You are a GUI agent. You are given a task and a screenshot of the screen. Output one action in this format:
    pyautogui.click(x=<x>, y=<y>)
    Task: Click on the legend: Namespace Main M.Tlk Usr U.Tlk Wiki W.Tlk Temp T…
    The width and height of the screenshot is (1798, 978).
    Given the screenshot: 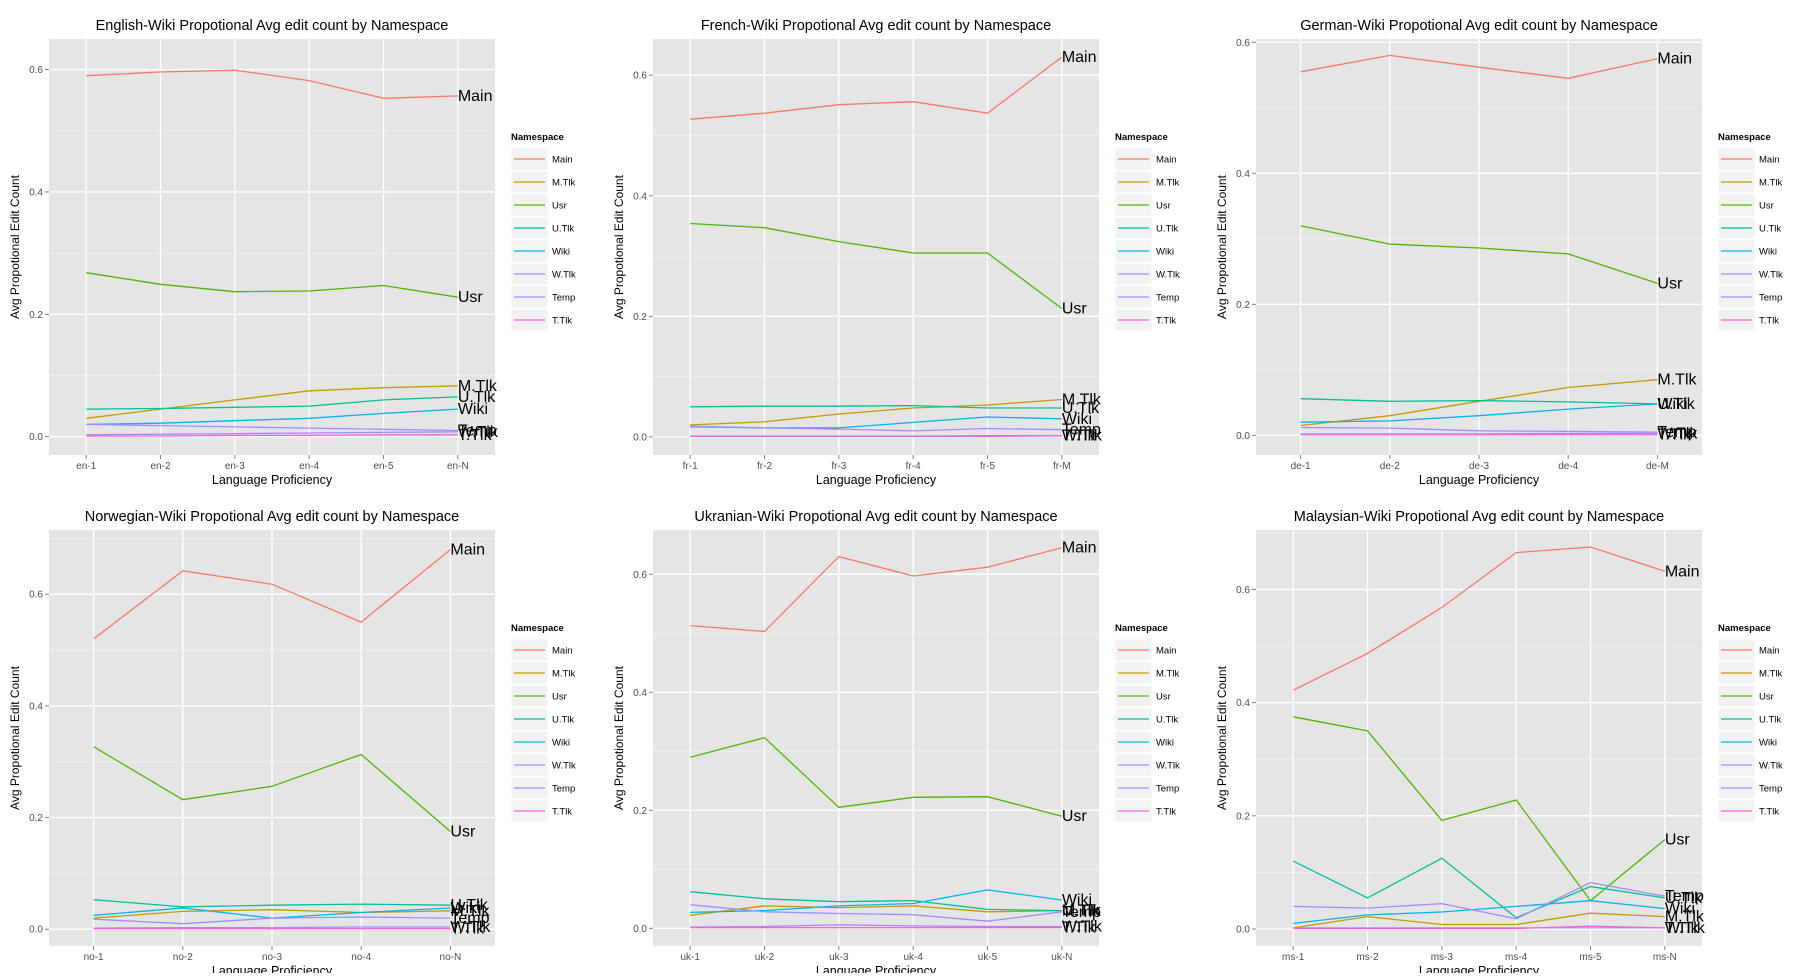 What is the action you would take?
    pyautogui.click(x=1750, y=232)
    